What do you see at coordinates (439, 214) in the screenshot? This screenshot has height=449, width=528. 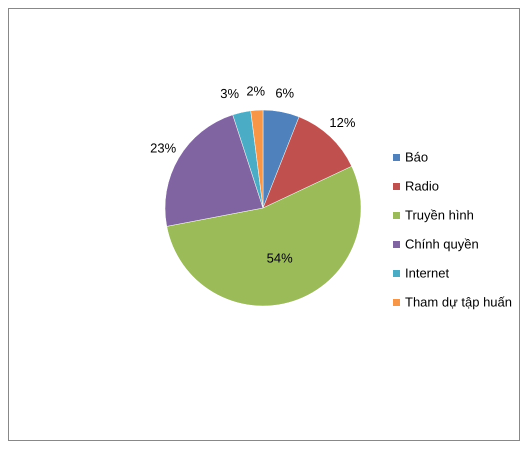 I see `legend-label: Truyền hình` at bounding box center [439, 214].